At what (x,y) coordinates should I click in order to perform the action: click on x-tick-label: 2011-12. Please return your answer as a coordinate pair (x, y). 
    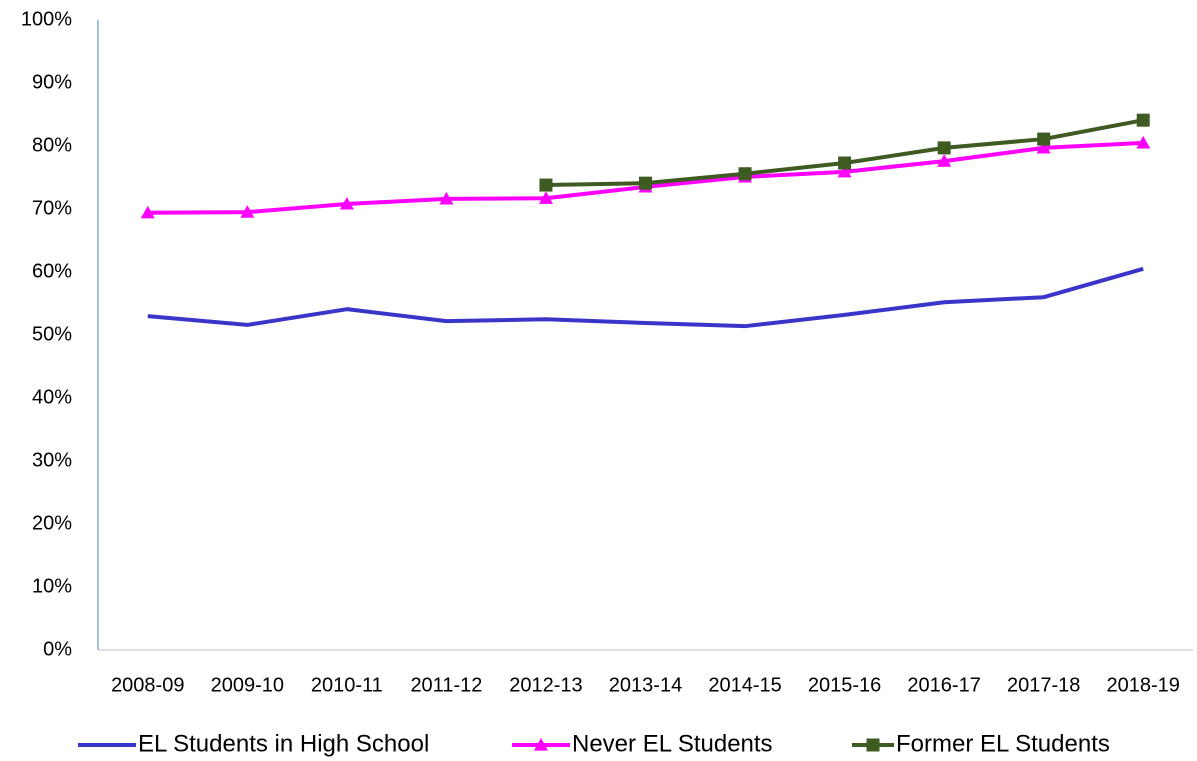
    Looking at the image, I should click on (446, 685).